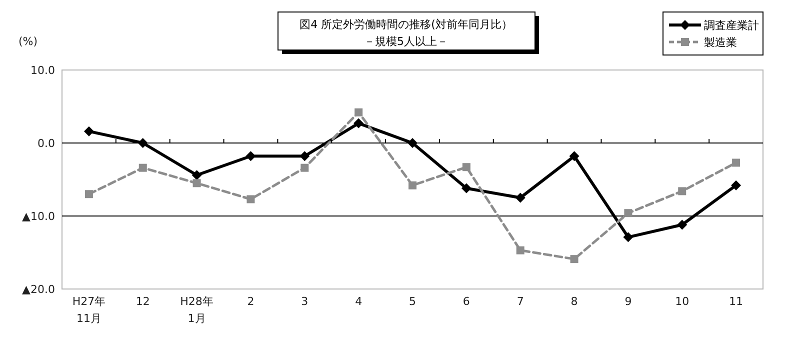 The height and width of the screenshot is (344, 800). What do you see at coordinates (412, 301) in the screenshot?
I see `x-tick-label: 5` at bounding box center [412, 301].